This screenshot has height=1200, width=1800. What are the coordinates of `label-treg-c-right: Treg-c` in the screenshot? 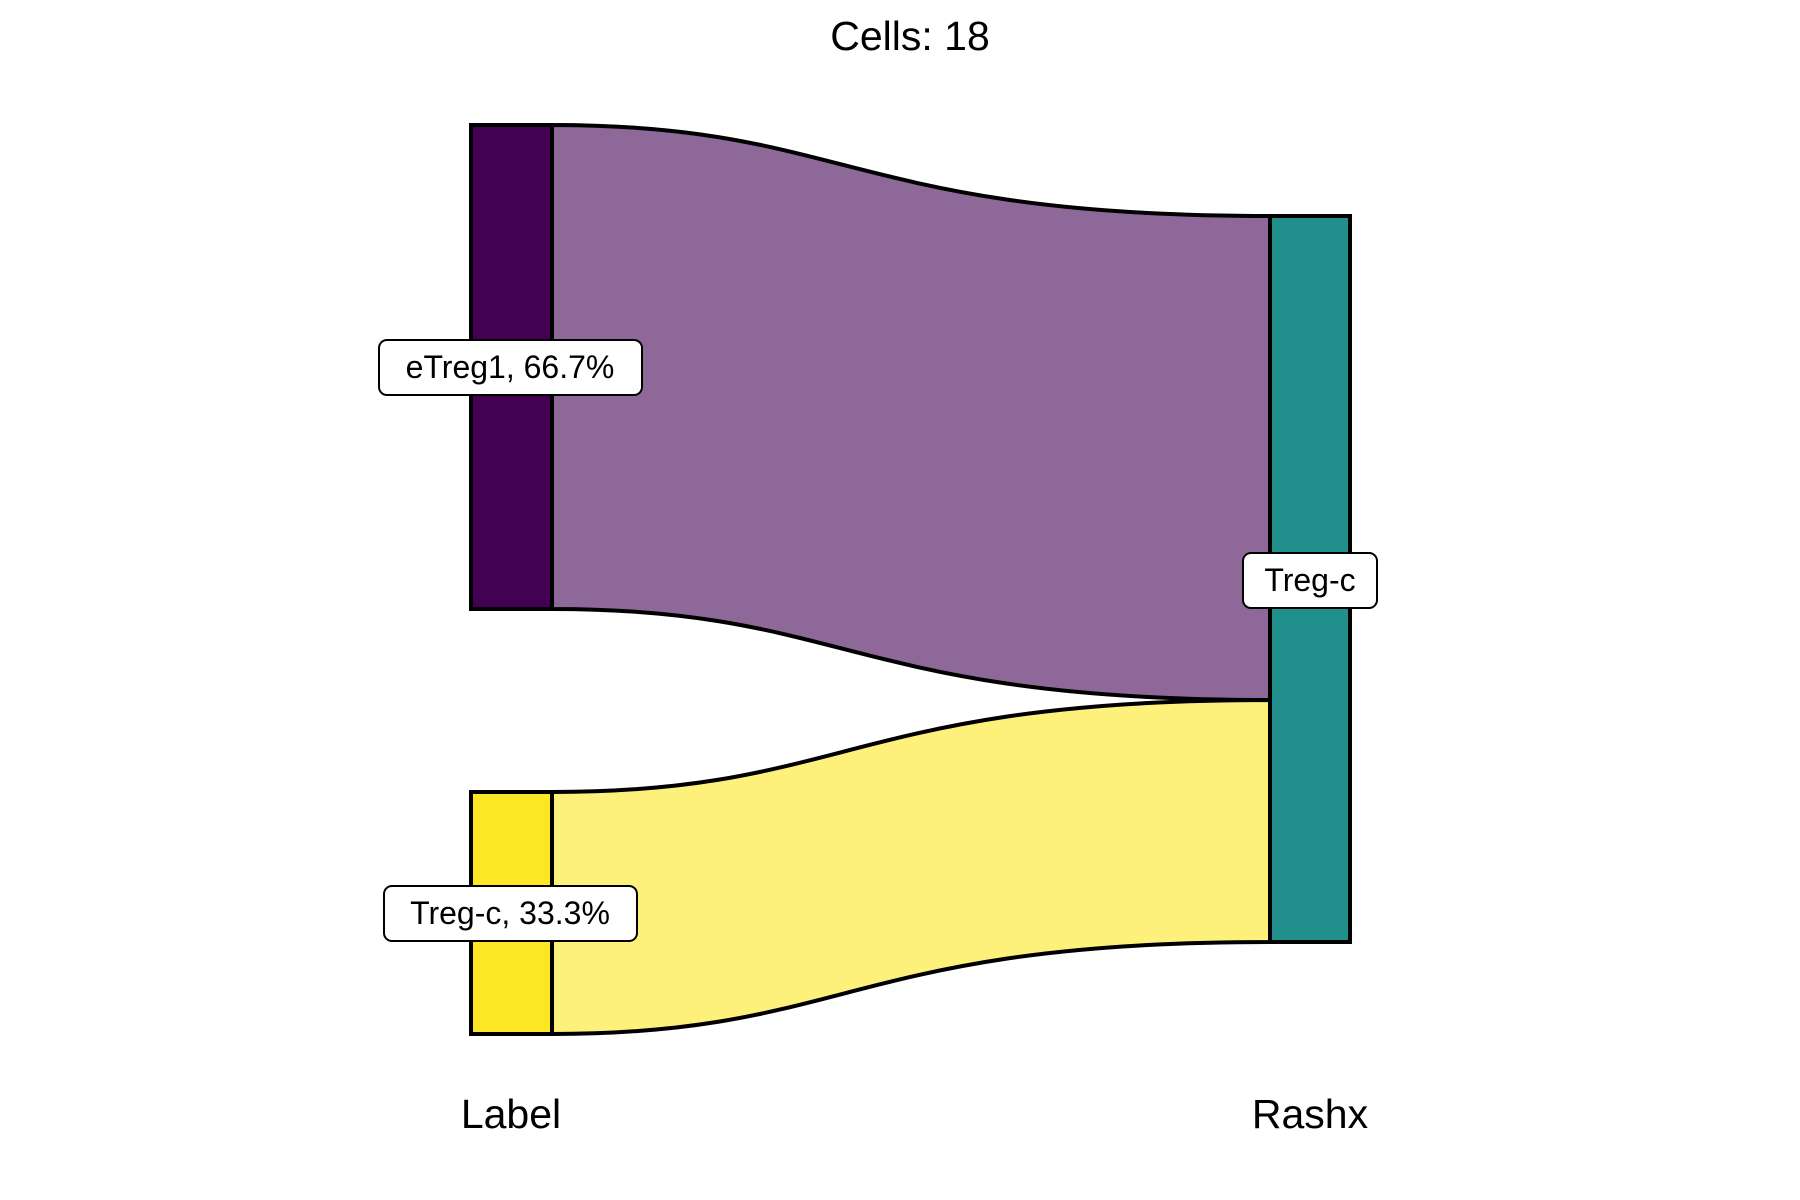 It's located at (1310, 580).